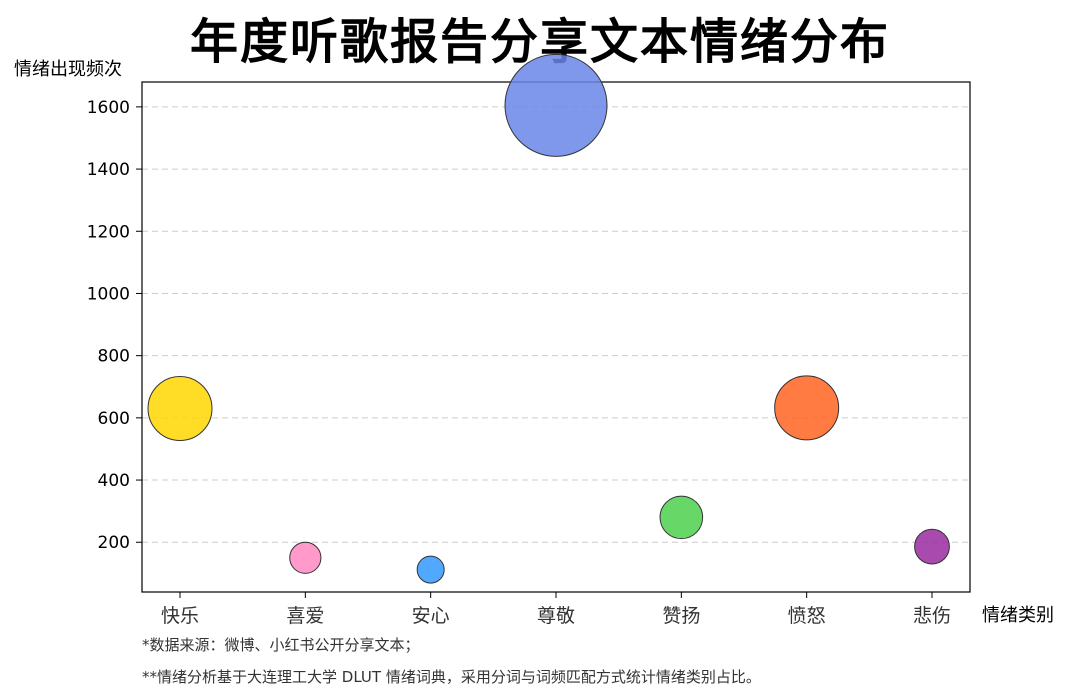 This screenshot has height=695, width=1080. What do you see at coordinates (114, 419) in the screenshot?
I see `y-tick-label: 600` at bounding box center [114, 419].